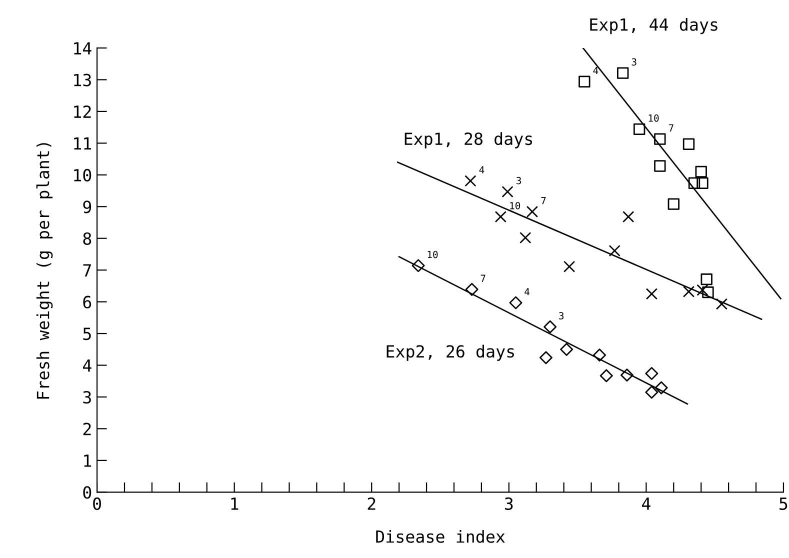  What do you see at coordinates (83, 48) in the screenshot?
I see `y-tick-label: 14` at bounding box center [83, 48].